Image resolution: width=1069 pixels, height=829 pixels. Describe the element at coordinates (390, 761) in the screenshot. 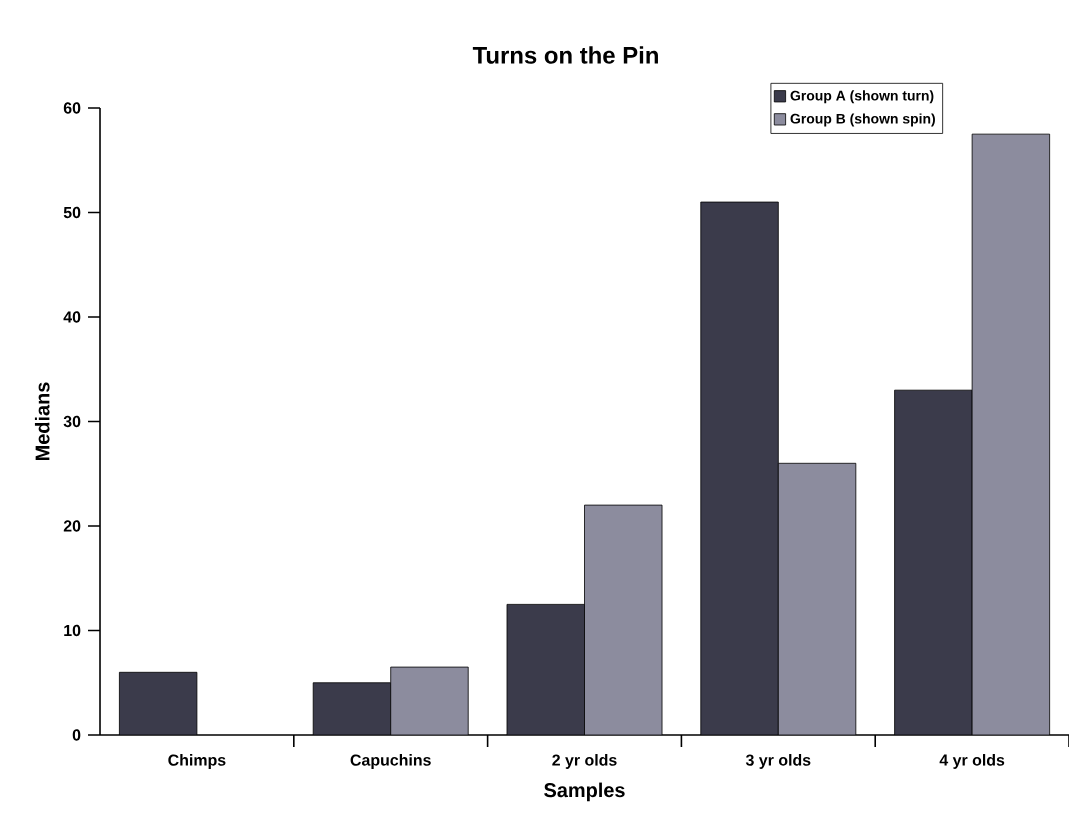

I see `x-tick-label: Capuchins` at that location.